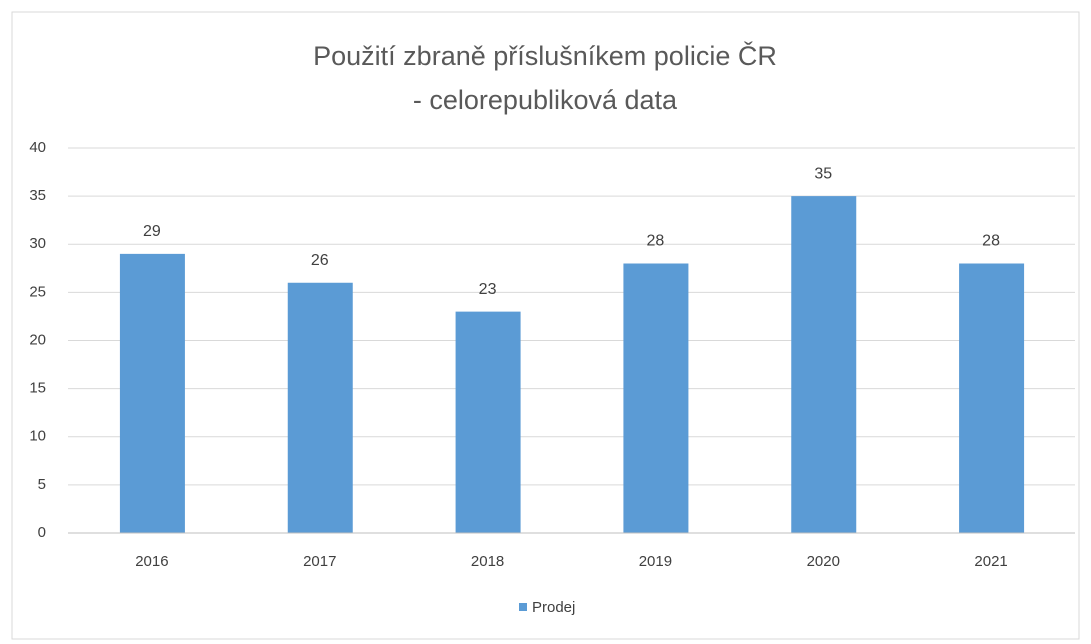 This screenshot has height=644, width=1091. I want to click on x-tick-label: 2017, so click(319, 561).